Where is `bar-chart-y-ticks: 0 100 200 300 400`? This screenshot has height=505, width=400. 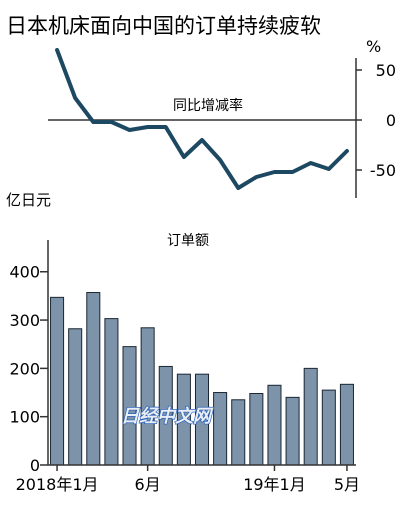
bar-chart-y-ticks: 0 100 200 300 400 is located at coordinates (28, 369).